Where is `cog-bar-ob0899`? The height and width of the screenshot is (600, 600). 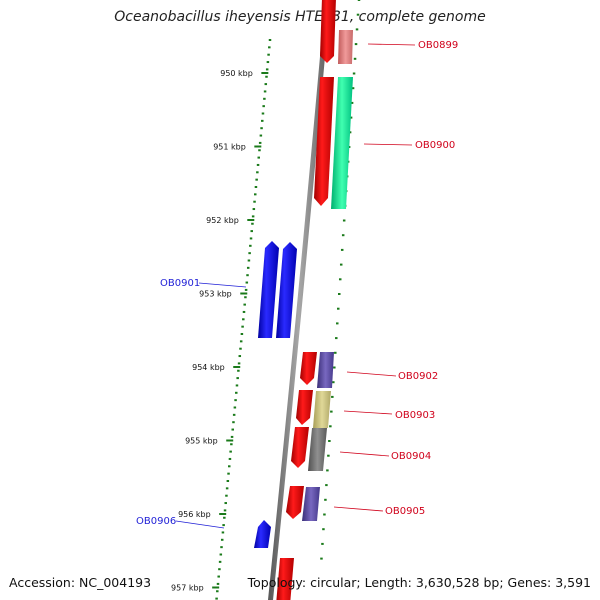 cog-bar-ob0899 is located at coordinates (345, 47).